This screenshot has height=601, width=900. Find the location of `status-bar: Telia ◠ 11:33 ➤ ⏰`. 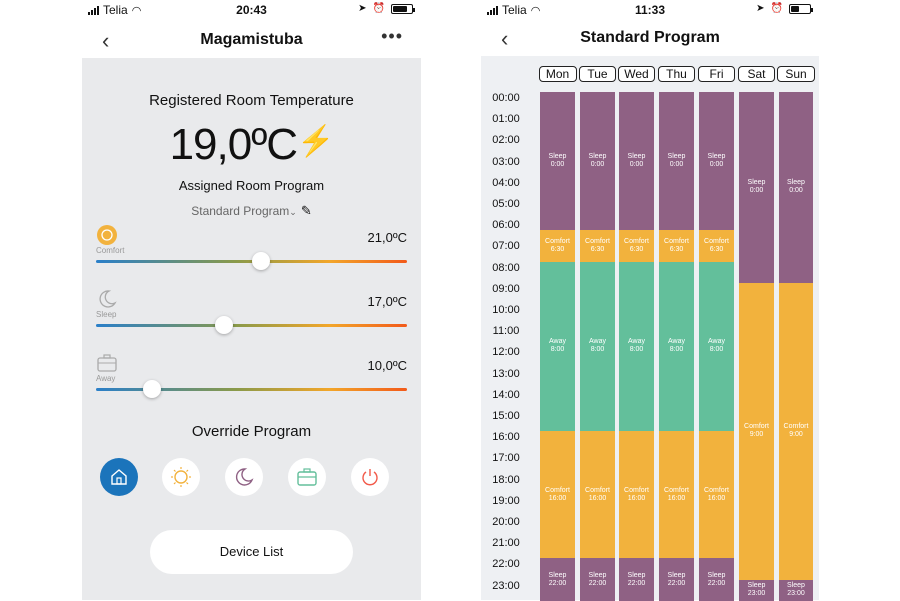

status-bar: Telia ◠ 11:33 ➤ ⏰ is located at coordinates (650, 10).